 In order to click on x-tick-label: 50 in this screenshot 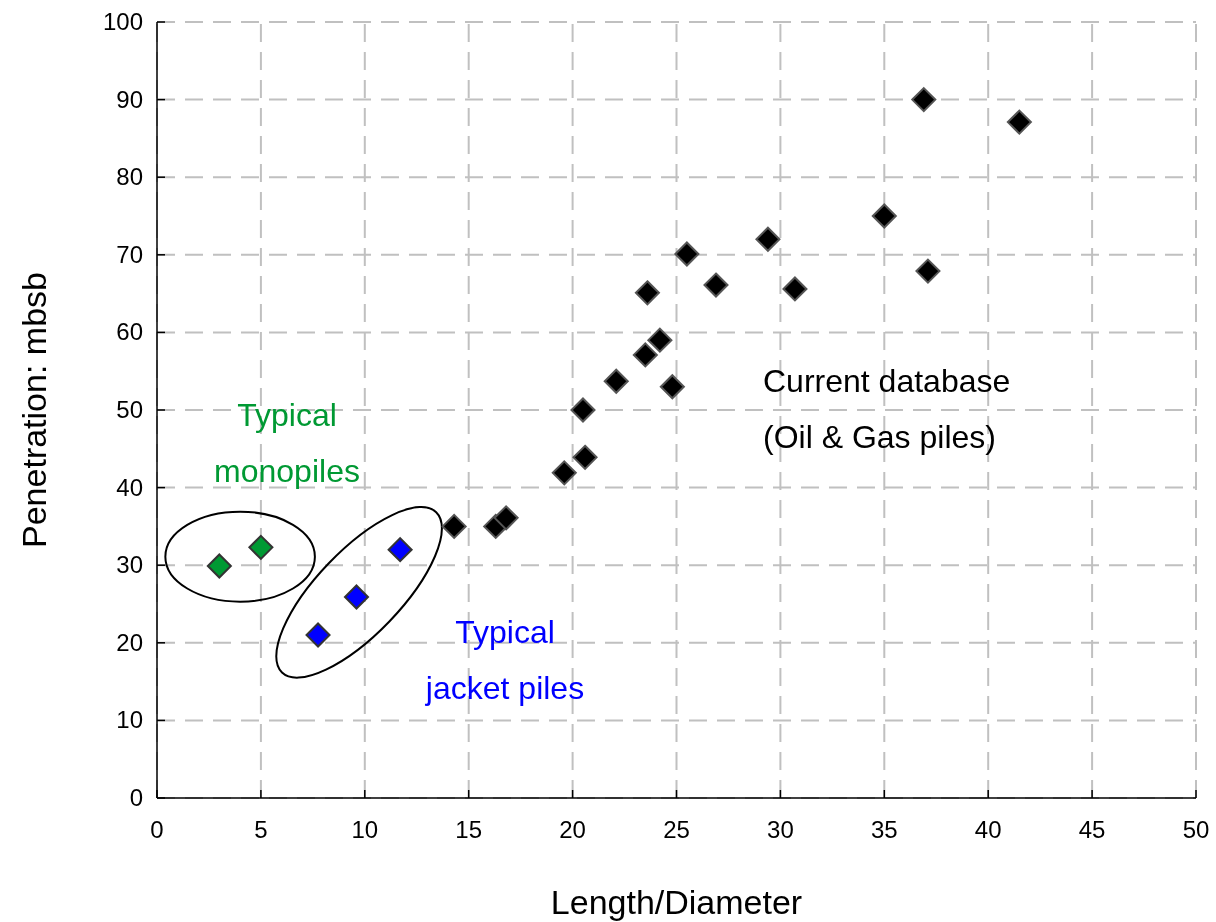, I will do `click(1196, 829)`.